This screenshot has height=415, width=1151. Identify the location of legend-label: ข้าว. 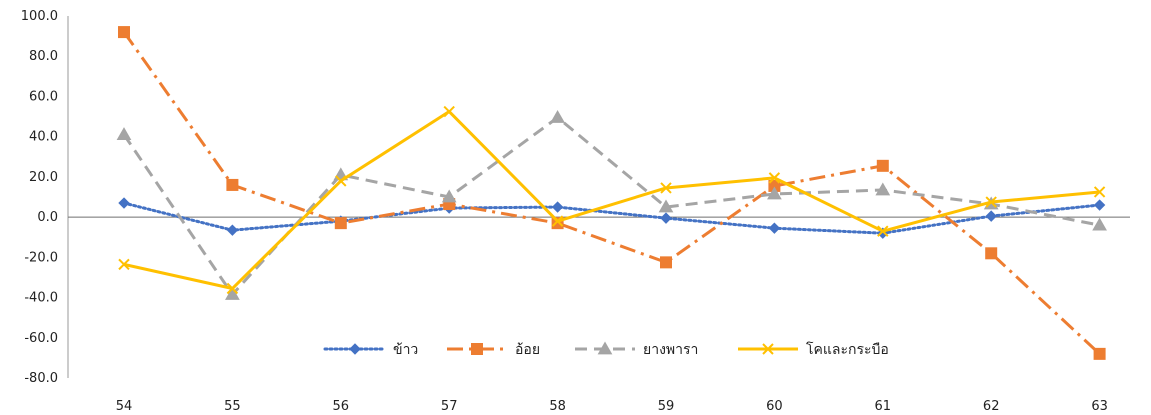
(405, 350).